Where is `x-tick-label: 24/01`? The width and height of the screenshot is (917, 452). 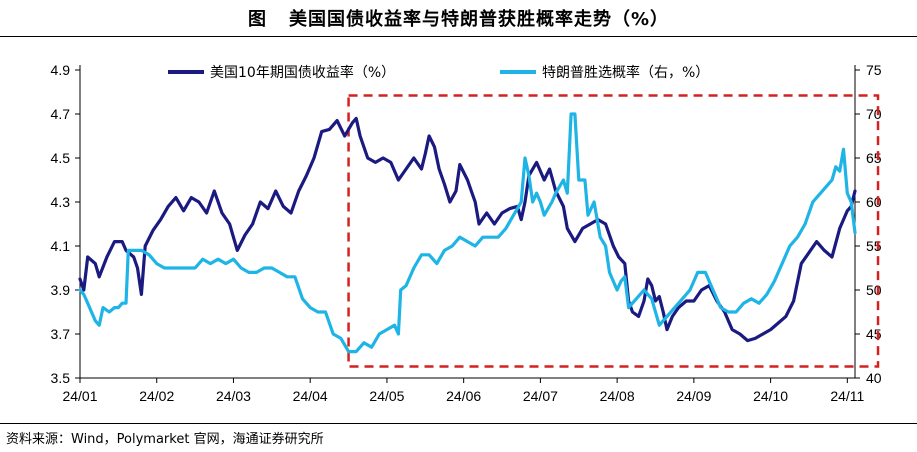 x-tick-label: 24/01 is located at coordinates (79, 396).